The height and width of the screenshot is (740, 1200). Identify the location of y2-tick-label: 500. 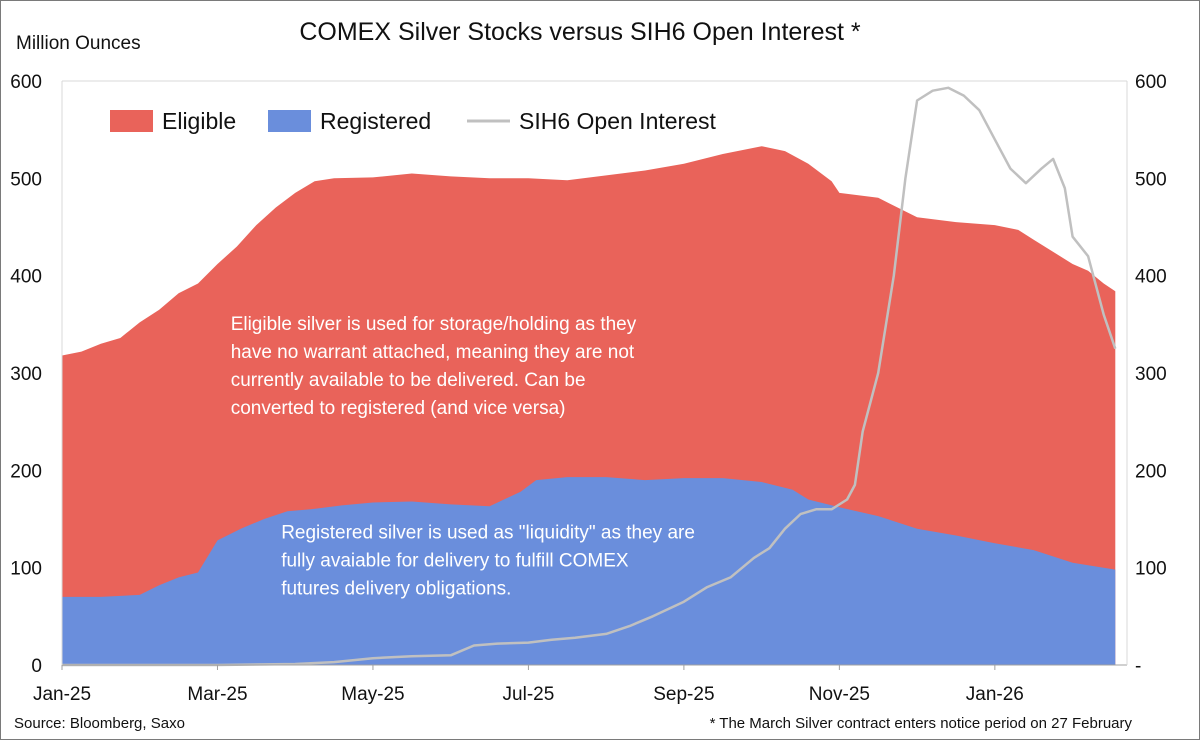
(1151, 179).